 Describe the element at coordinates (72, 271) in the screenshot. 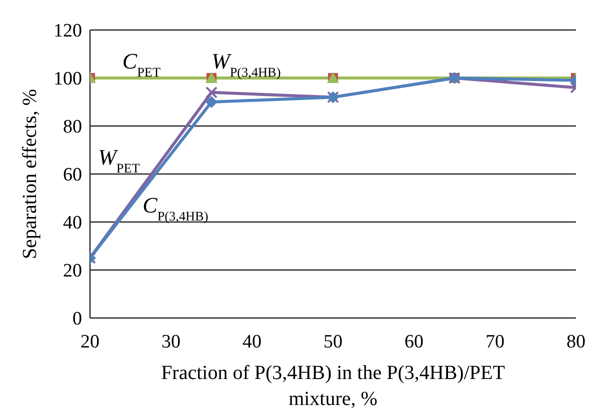

I see `y-tick-label: 20` at that location.